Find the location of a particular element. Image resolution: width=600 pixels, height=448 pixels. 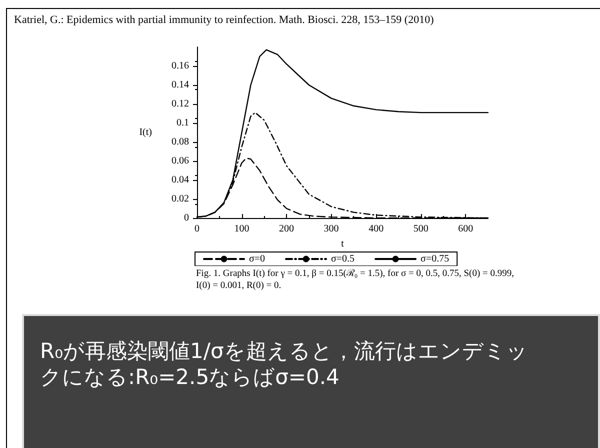

x-tick-label: 100 is located at coordinates (242, 229).